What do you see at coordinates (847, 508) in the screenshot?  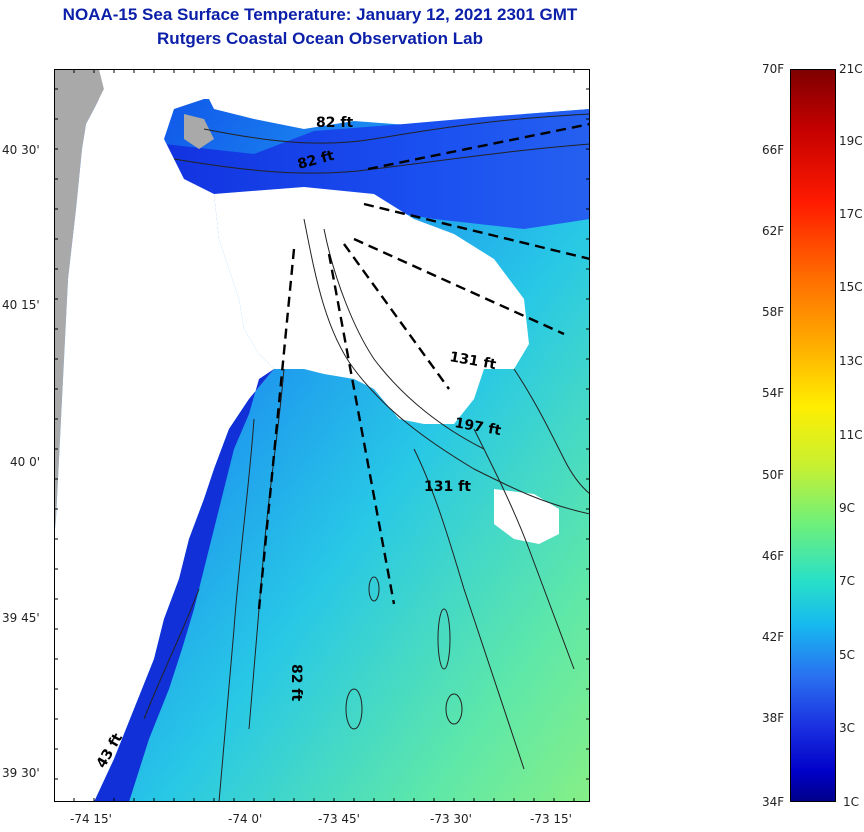 I see `colorbar-c-label: 9C` at bounding box center [847, 508].